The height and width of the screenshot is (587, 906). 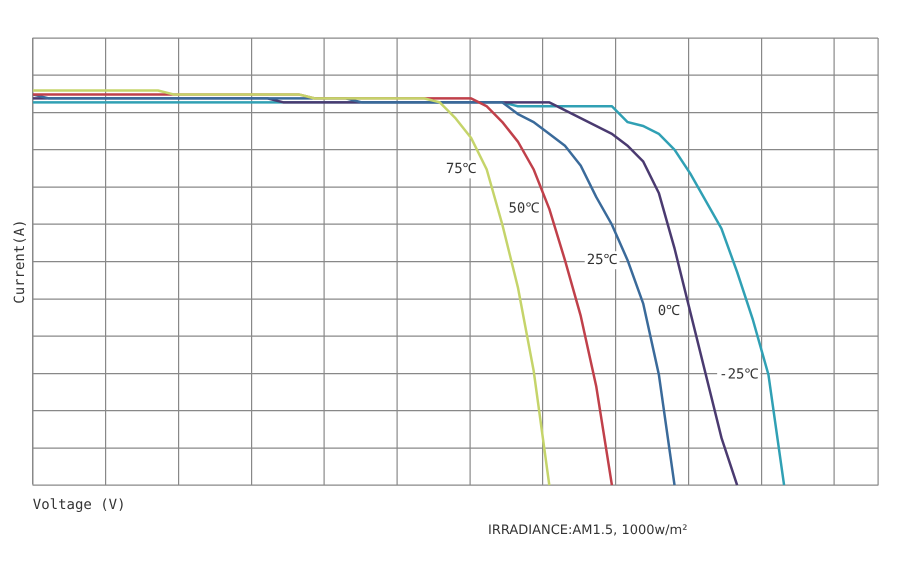 I want to click on series-label: 25℃, so click(x=602, y=260).